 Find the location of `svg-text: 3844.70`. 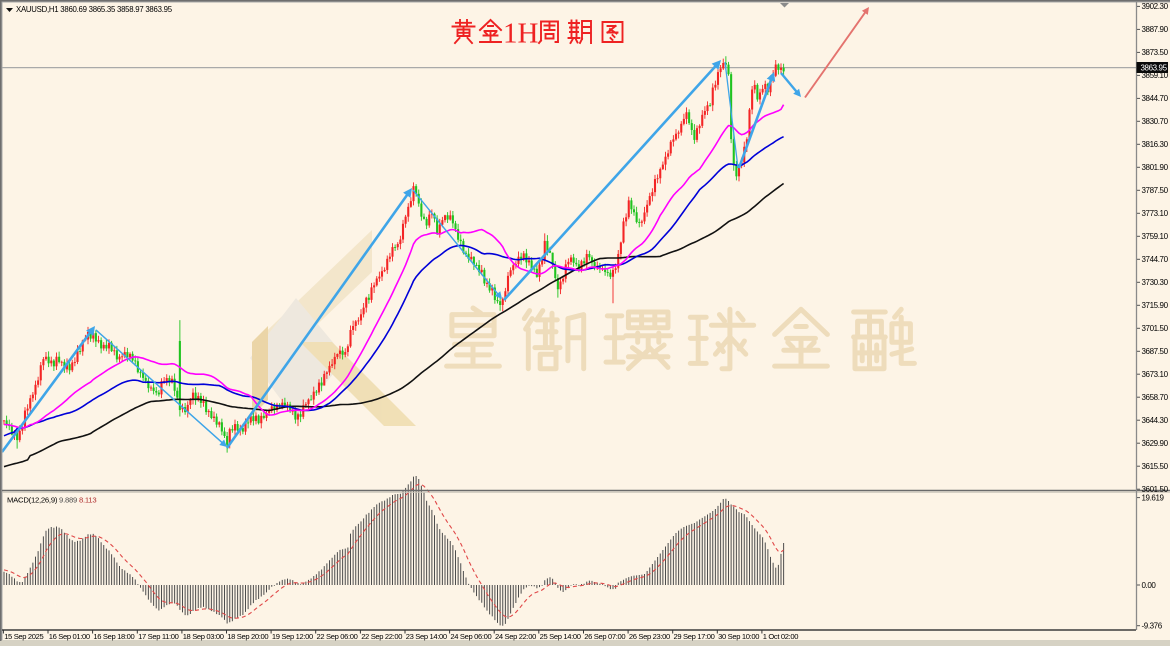

svg-text: 3844.70 is located at coordinates (1155, 98).